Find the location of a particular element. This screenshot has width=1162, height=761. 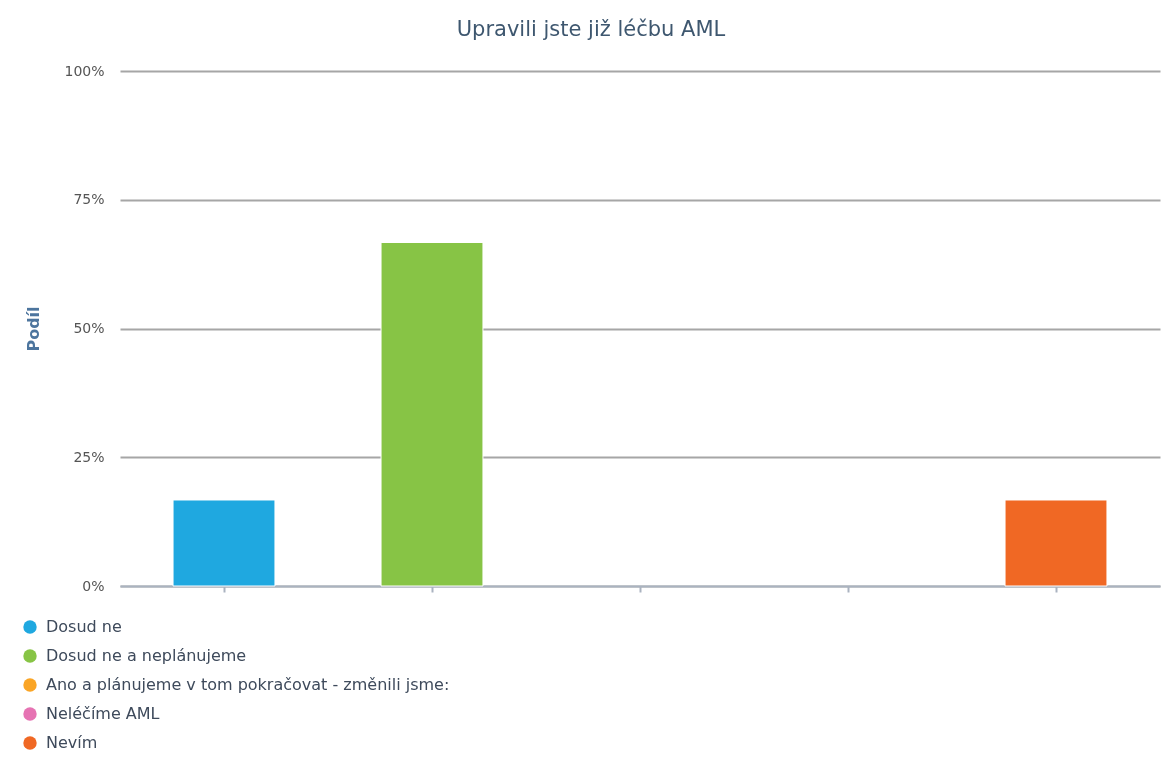

legend-label: Nevím is located at coordinates (72, 742).